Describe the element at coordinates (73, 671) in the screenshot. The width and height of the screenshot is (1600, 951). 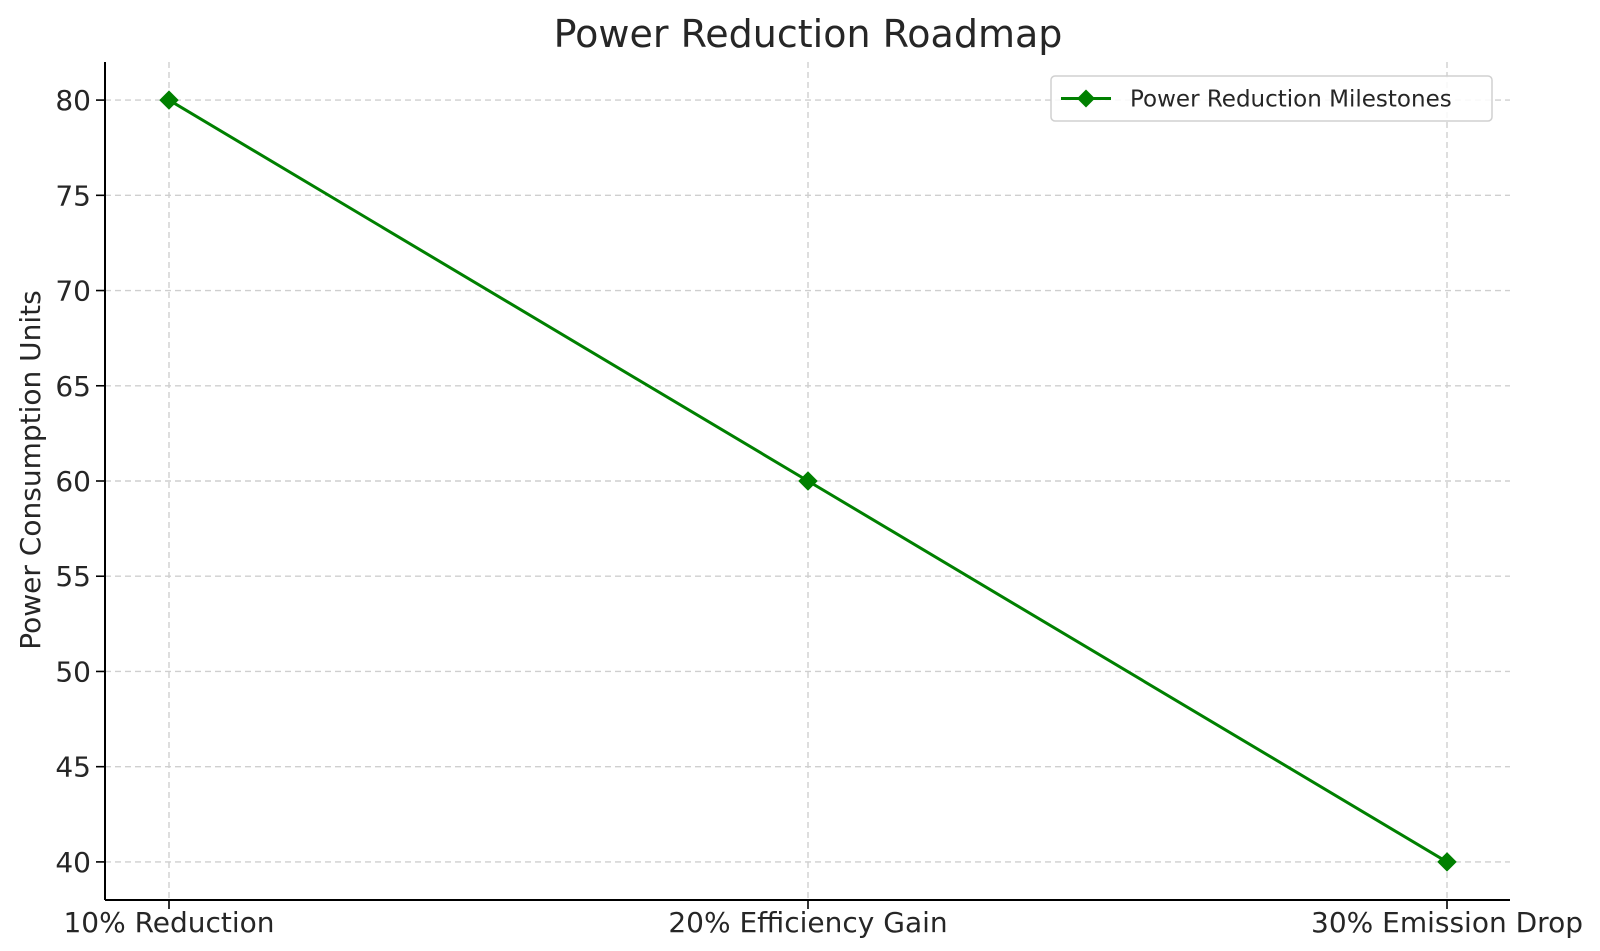
I see `y-tick-label: 50` at that location.